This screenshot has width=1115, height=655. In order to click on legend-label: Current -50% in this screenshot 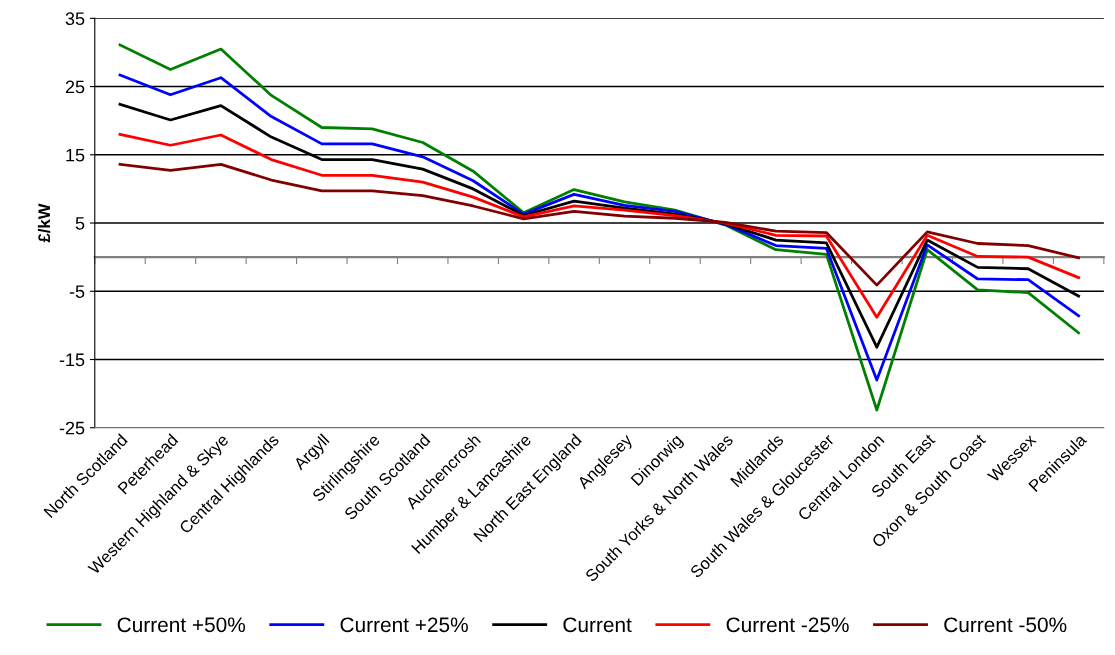, I will do `click(1005, 625)`.